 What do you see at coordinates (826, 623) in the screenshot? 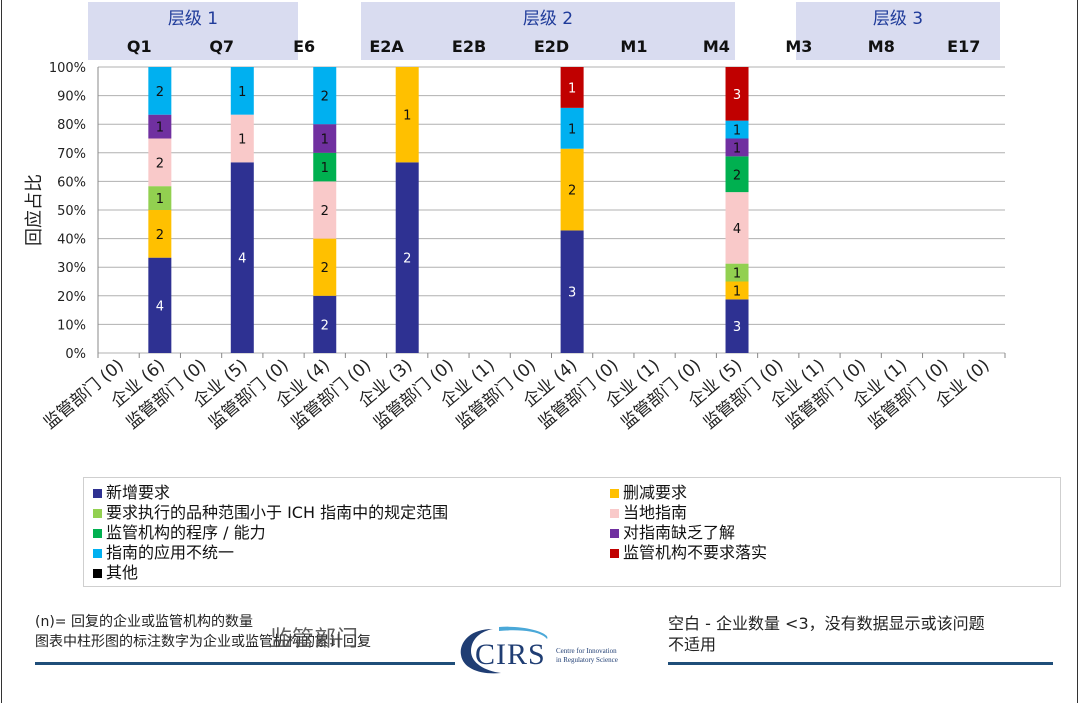
I see `footer-blank-line1: 空白 - 企业数量 <3，没有数据显示或该问题` at bounding box center [826, 623].